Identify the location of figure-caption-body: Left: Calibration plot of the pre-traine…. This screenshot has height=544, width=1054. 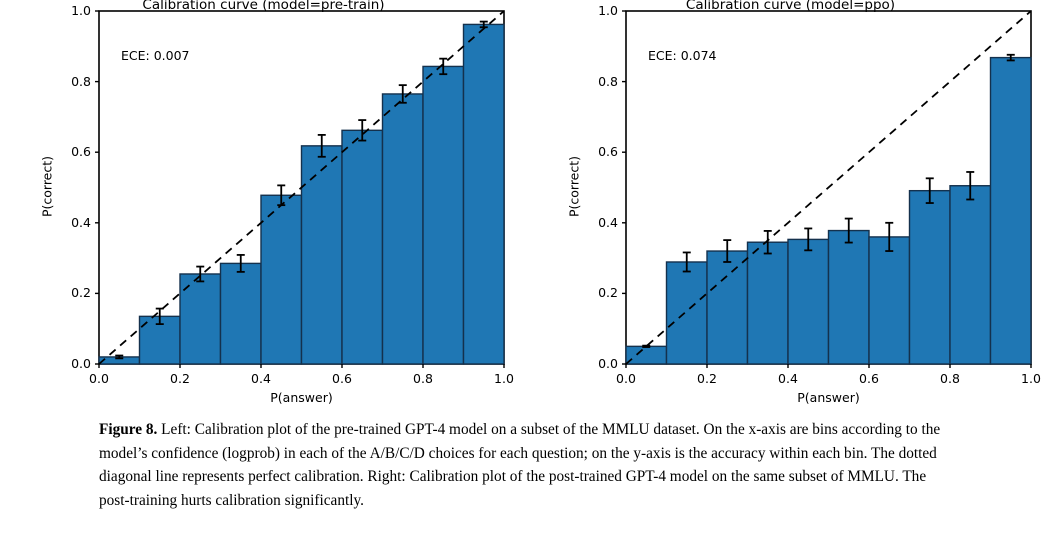
(520, 465).